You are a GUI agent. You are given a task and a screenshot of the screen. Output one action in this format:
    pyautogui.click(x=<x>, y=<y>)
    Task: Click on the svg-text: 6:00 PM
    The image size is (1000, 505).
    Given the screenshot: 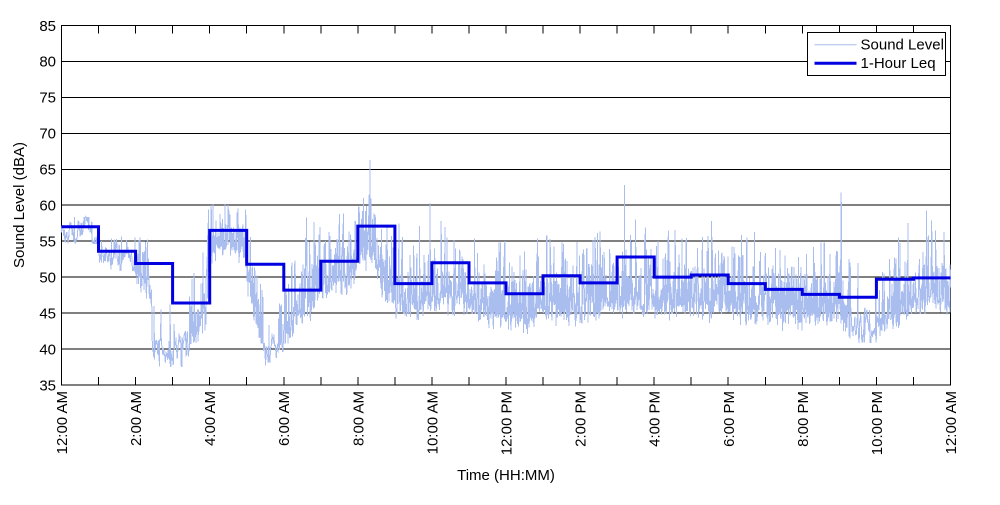 What is the action you would take?
    pyautogui.click(x=729, y=419)
    